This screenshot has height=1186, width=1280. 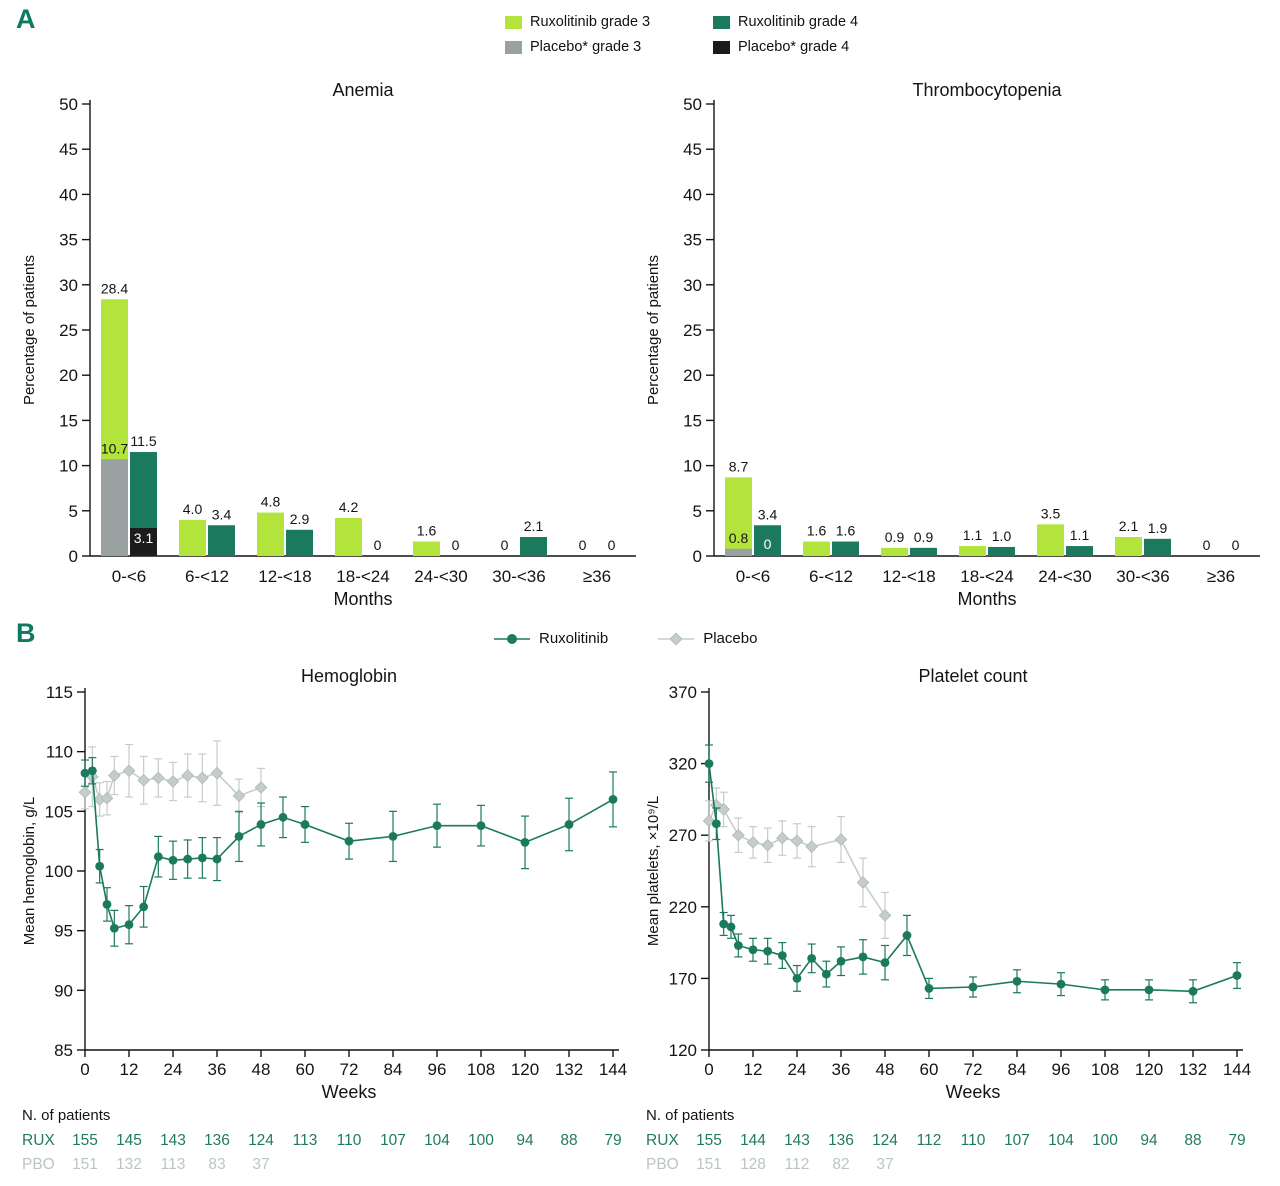 What do you see at coordinates (1158, 528) in the screenshot?
I see `svg-text: 1.9` at bounding box center [1158, 528].